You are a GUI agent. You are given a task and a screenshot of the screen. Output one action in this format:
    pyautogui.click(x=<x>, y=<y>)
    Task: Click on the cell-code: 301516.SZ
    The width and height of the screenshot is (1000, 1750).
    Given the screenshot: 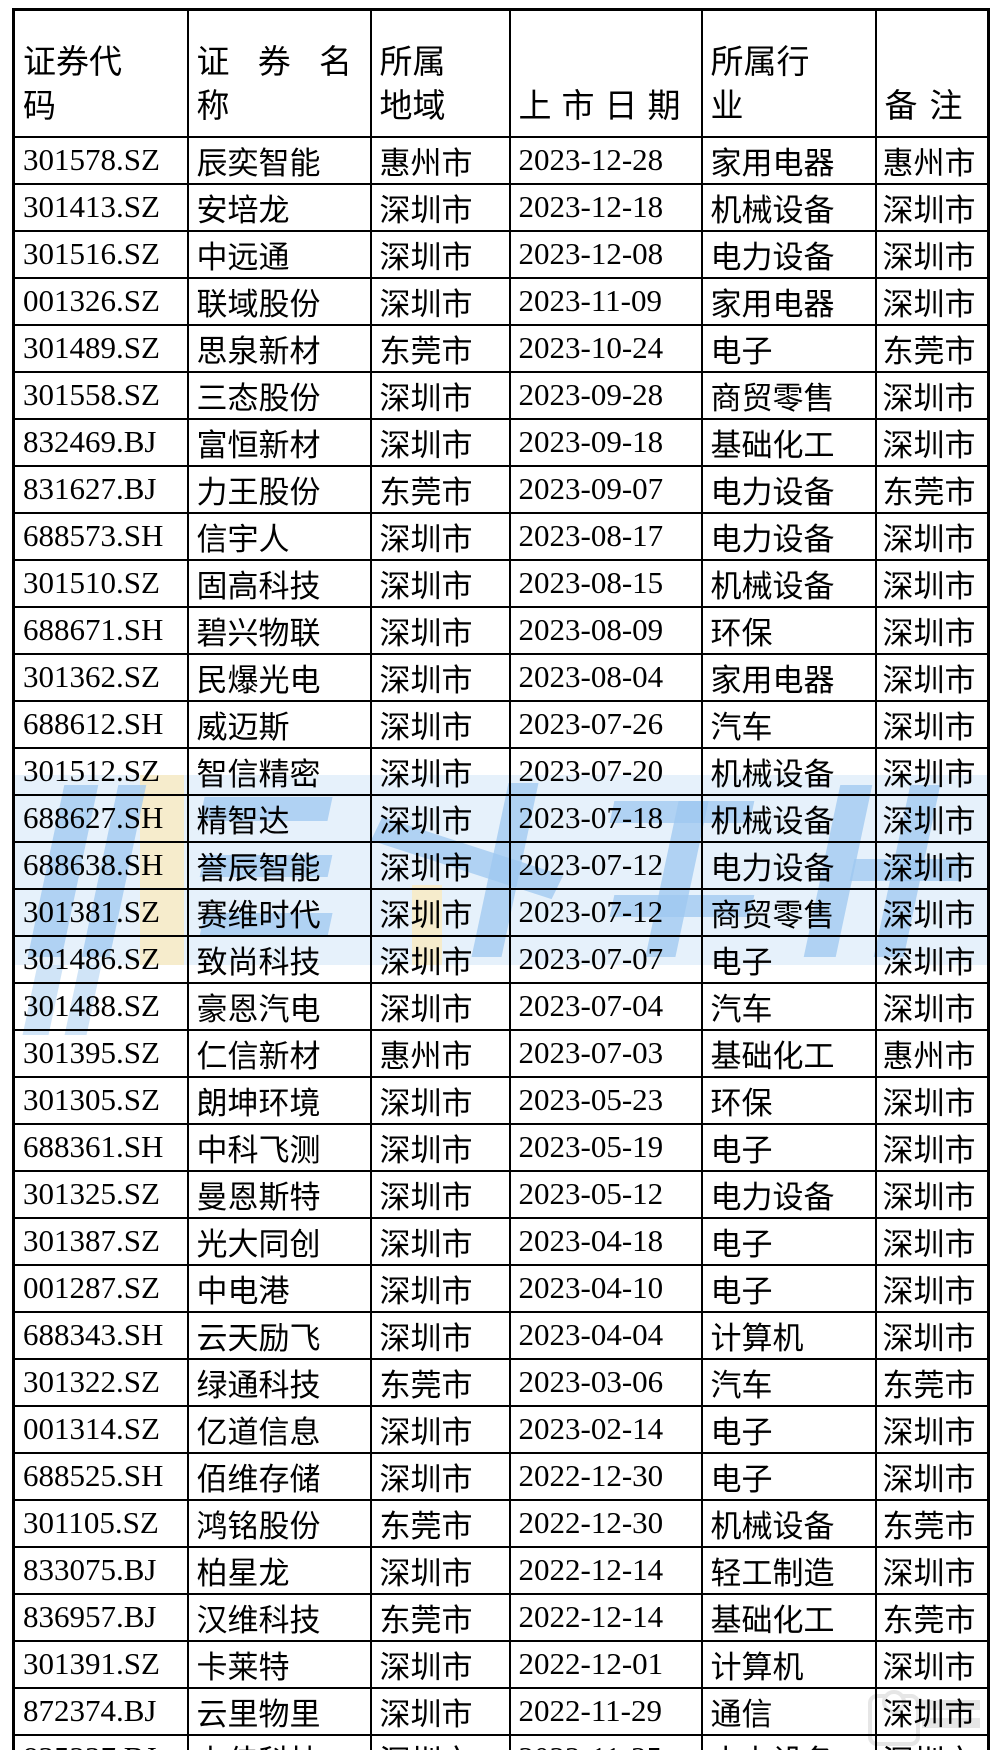 What is the action you would take?
    pyautogui.click(x=100, y=254)
    